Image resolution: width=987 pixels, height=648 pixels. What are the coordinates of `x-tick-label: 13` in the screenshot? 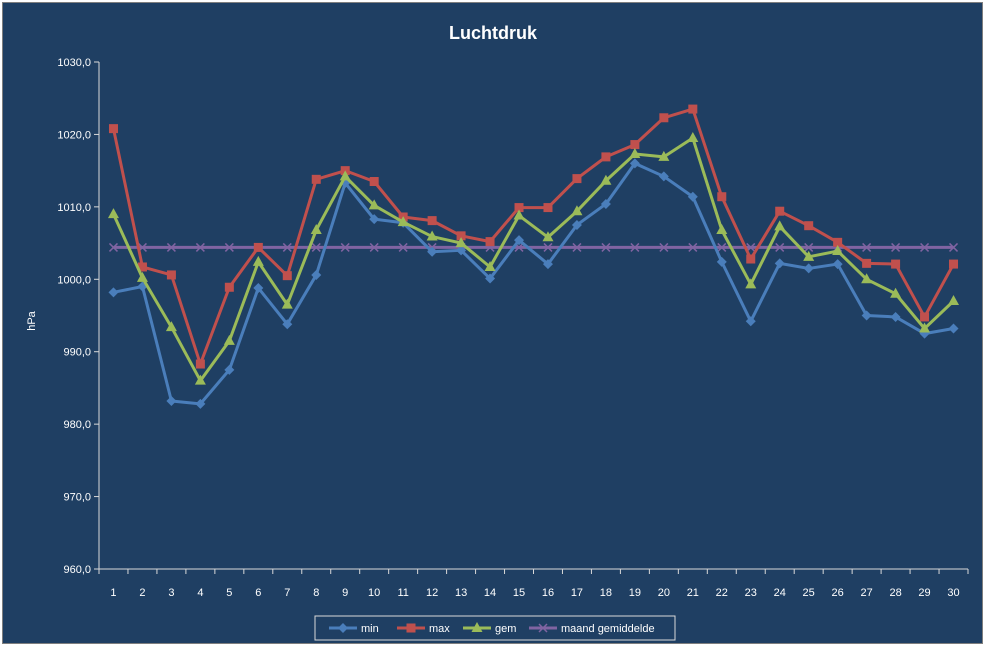 It's located at (461, 593).